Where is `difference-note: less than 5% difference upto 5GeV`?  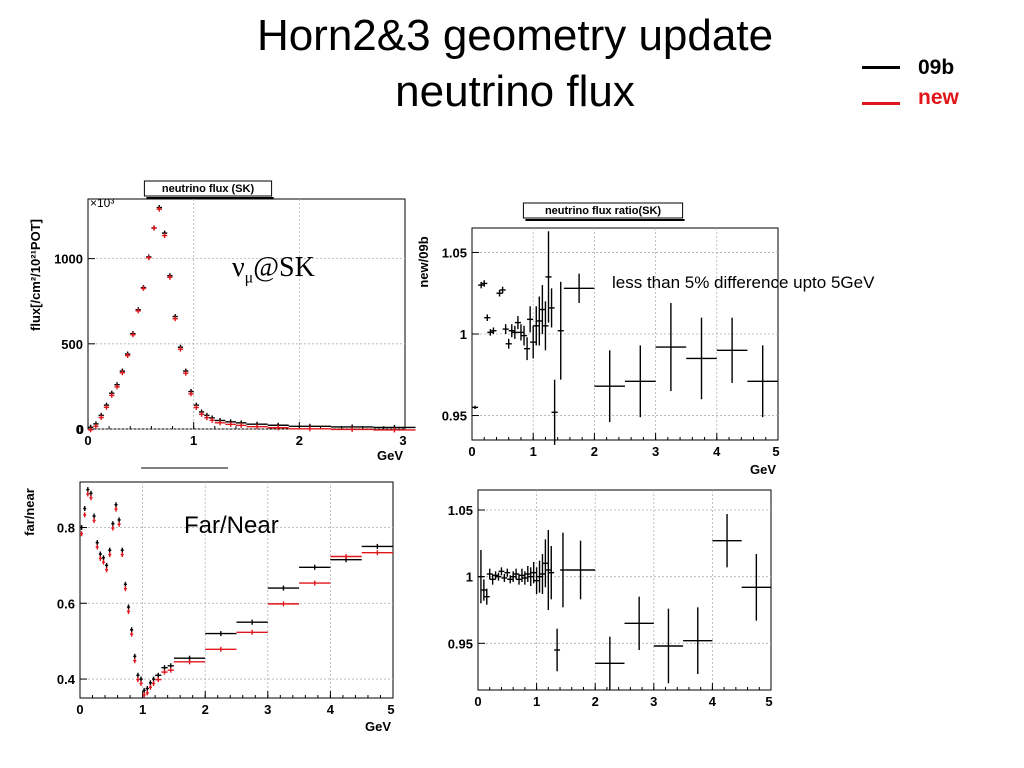 difference-note: less than 5% difference upto 5GeV is located at coordinates (743, 282).